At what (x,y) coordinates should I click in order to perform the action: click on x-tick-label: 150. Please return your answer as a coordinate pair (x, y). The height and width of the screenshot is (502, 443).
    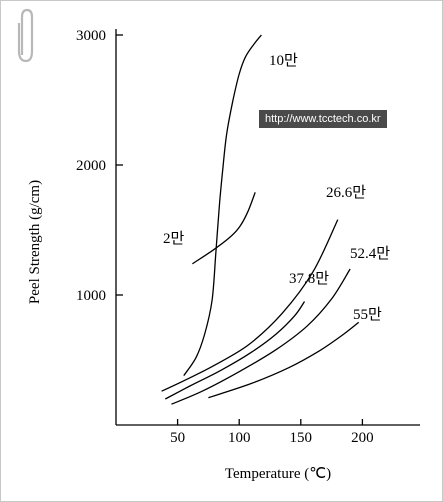
    Looking at the image, I should click on (301, 438).